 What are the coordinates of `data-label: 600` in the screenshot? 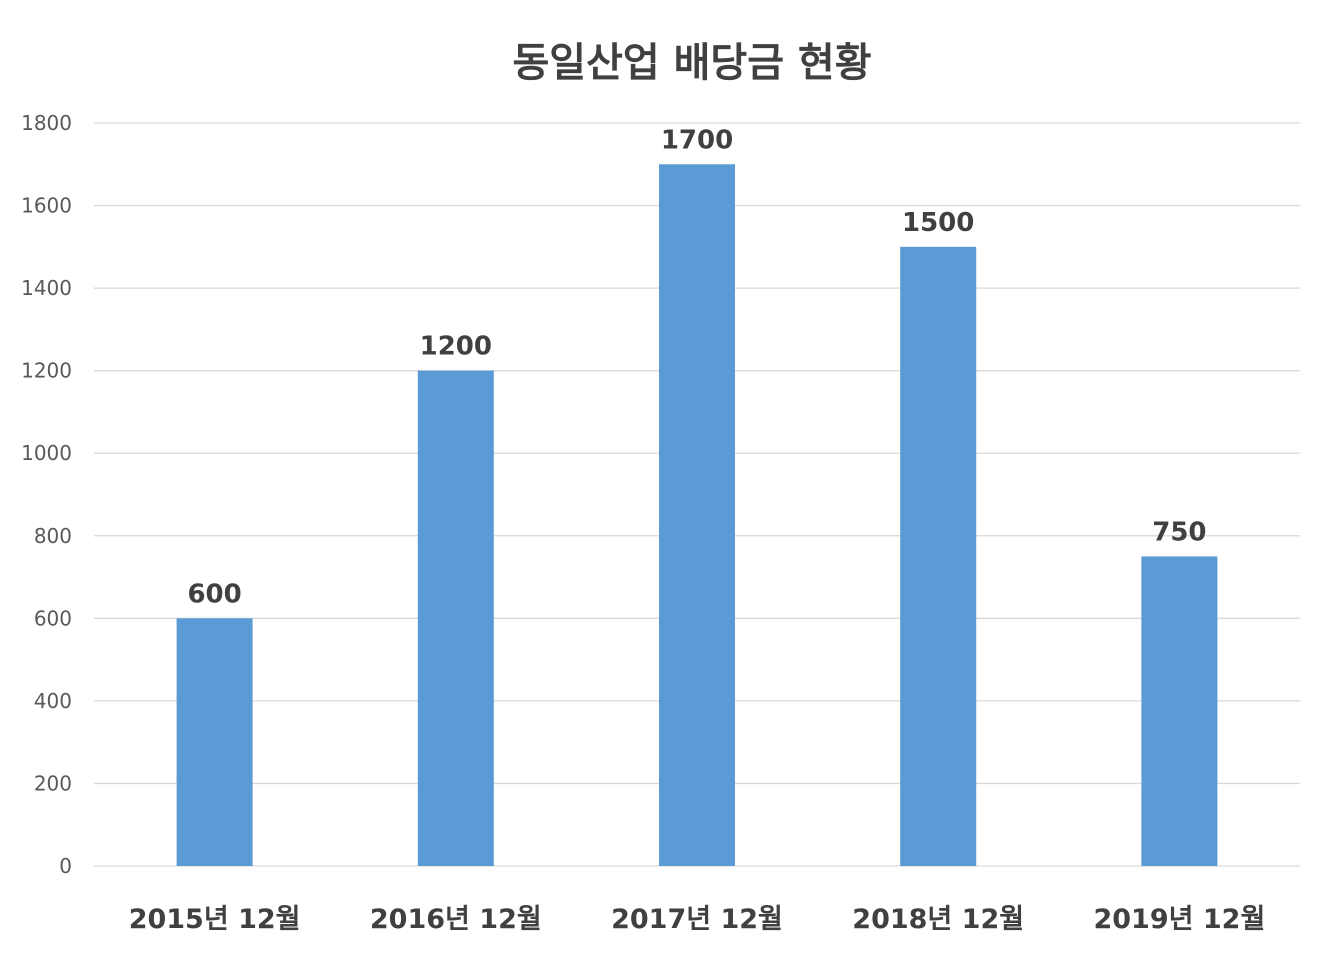 It's located at (214, 594).